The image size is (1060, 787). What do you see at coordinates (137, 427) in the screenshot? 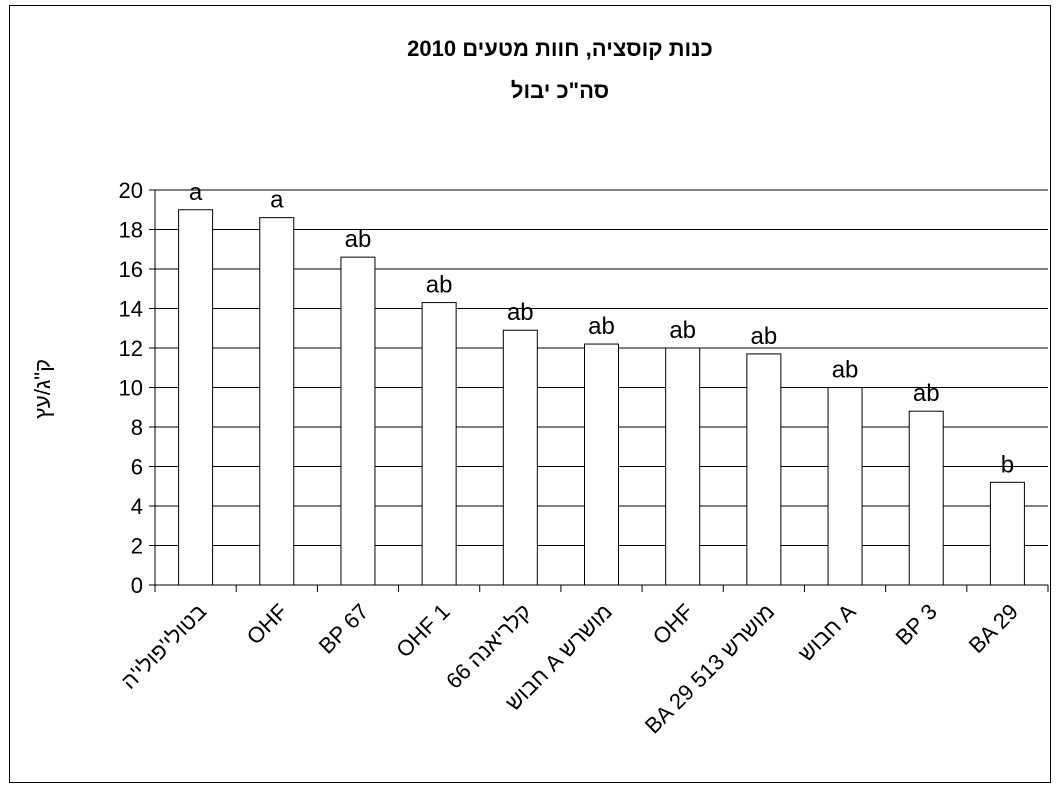
I see `y-tick-label: 8` at bounding box center [137, 427].